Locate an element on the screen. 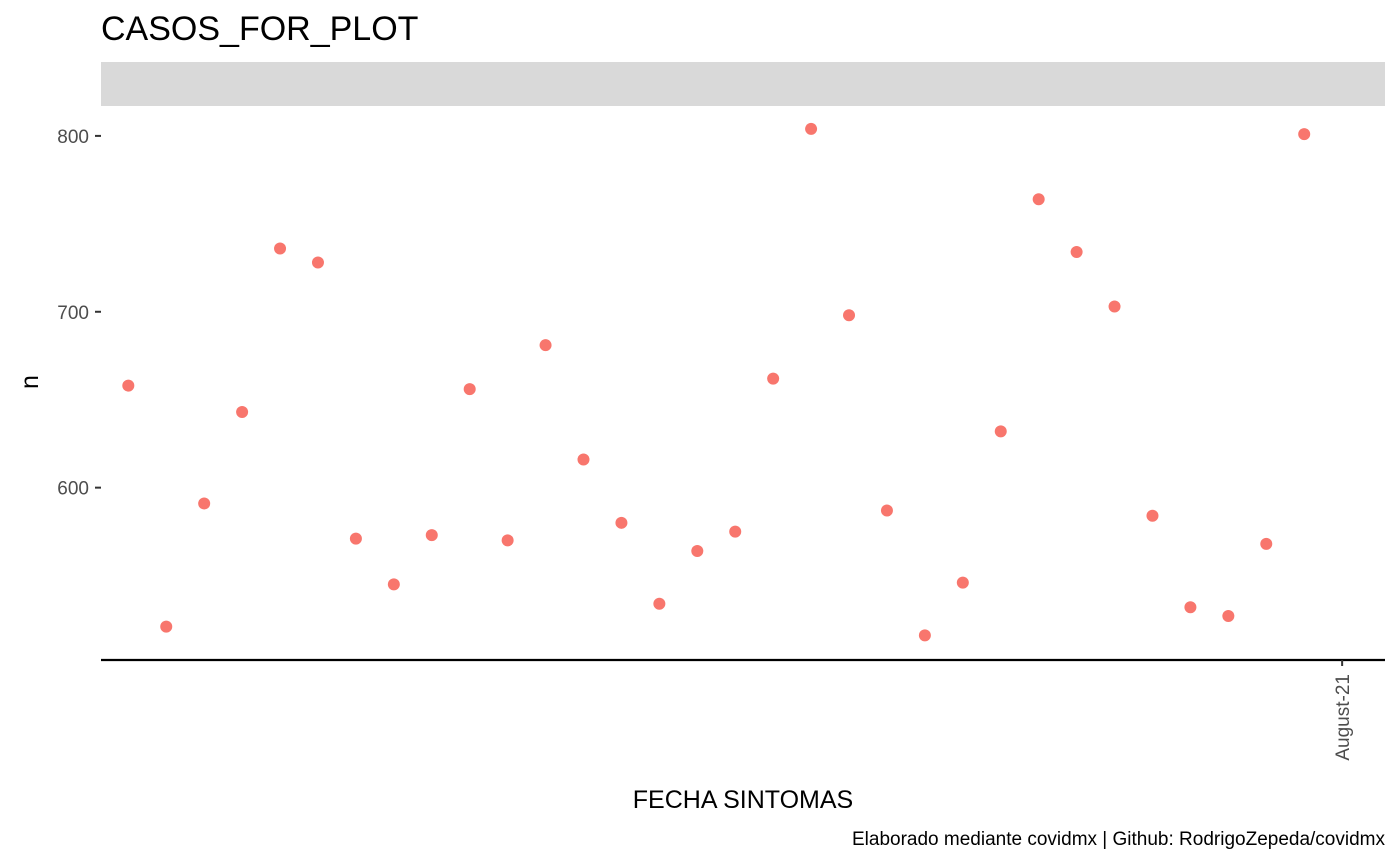  x-axis-label: FECHA SINTOMAS is located at coordinates (743, 800).